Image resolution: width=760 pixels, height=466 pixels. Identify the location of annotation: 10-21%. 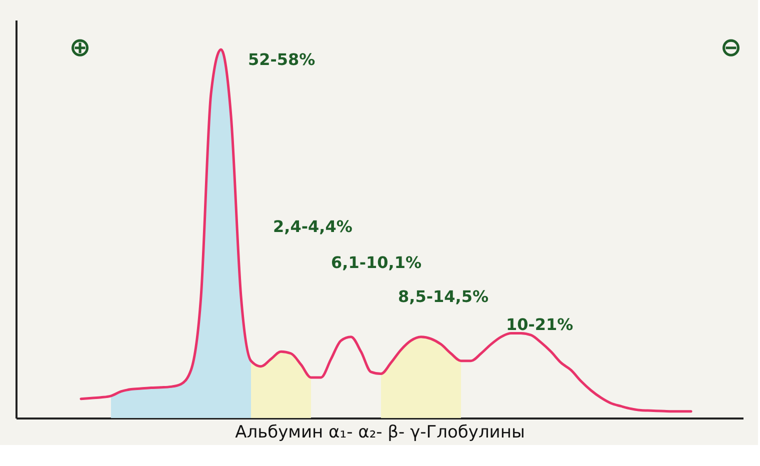
(540, 324).